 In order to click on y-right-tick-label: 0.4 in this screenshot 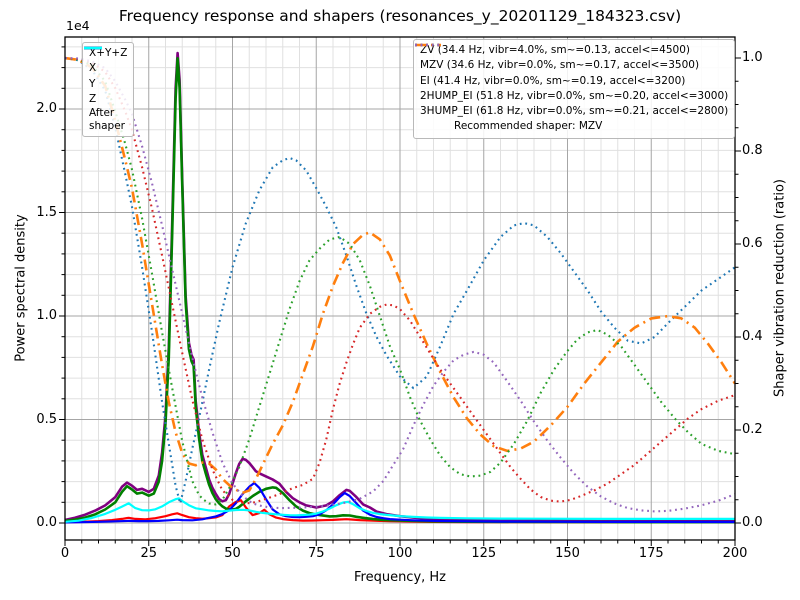, I will do `click(752, 336)`.